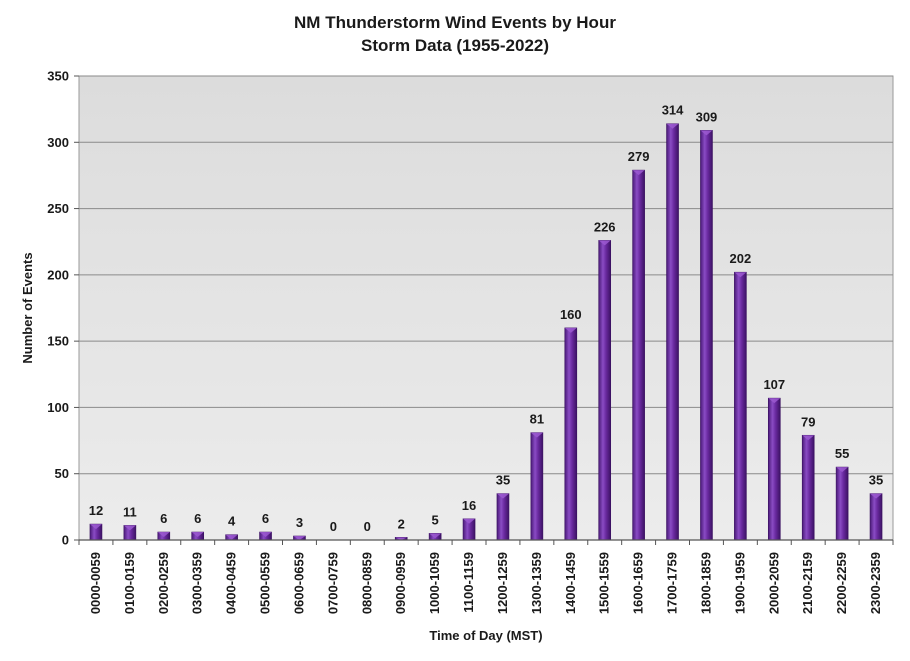  Describe the element at coordinates (673, 110) in the screenshot. I see `data-label: 314` at that location.